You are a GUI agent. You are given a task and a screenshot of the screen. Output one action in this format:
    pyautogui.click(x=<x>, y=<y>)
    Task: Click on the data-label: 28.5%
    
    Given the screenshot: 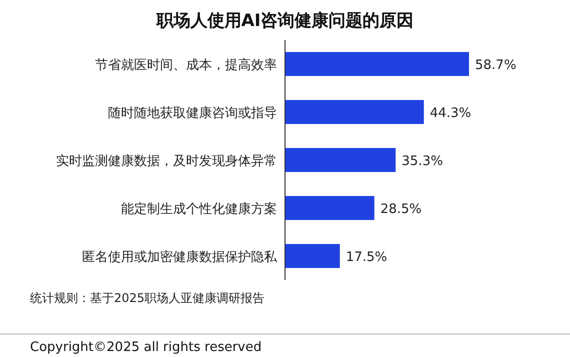 What is the action you would take?
    pyautogui.click(x=401, y=209)
    